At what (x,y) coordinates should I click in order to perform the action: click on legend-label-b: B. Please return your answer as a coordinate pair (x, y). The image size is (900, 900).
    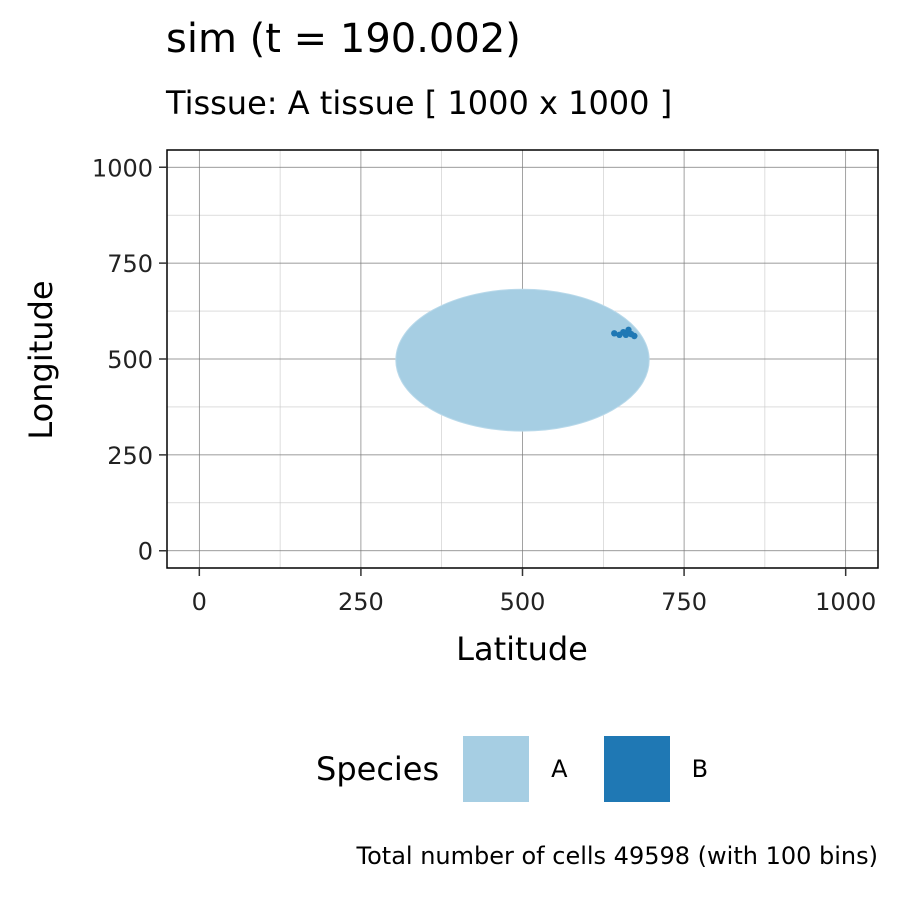
    Looking at the image, I should click on (700, 769).